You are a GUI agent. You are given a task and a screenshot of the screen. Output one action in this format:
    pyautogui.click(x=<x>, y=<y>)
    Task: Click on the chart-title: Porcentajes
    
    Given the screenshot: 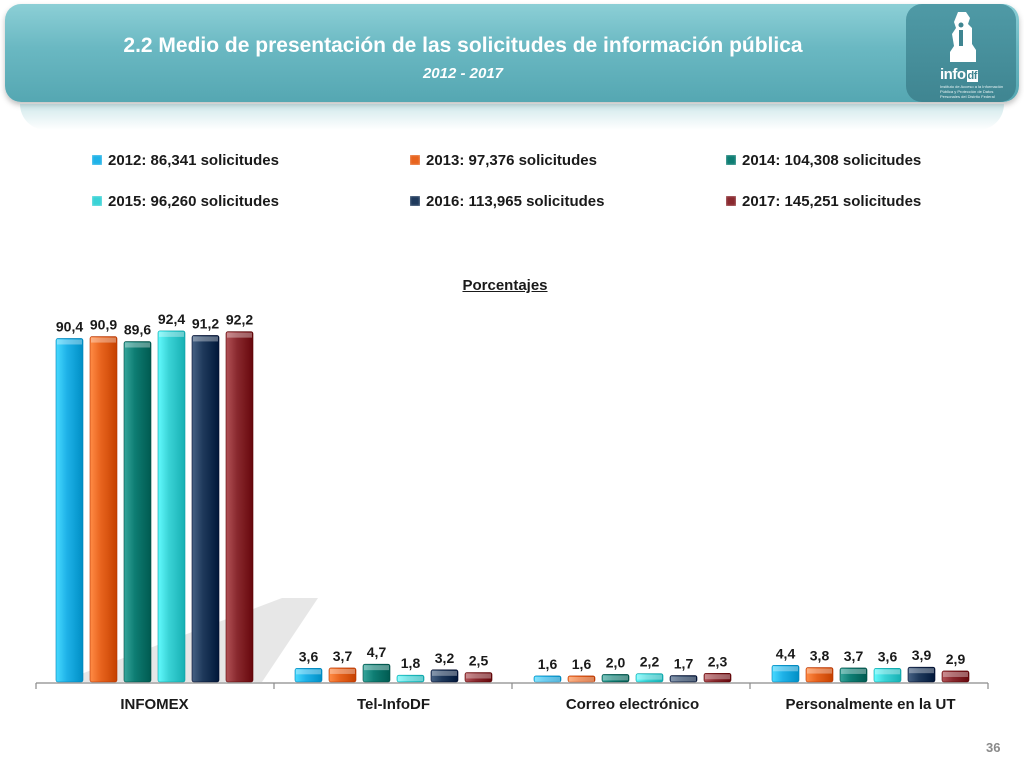 What is the action you would take?
    pyautogui.click(x=505, y=285)
    